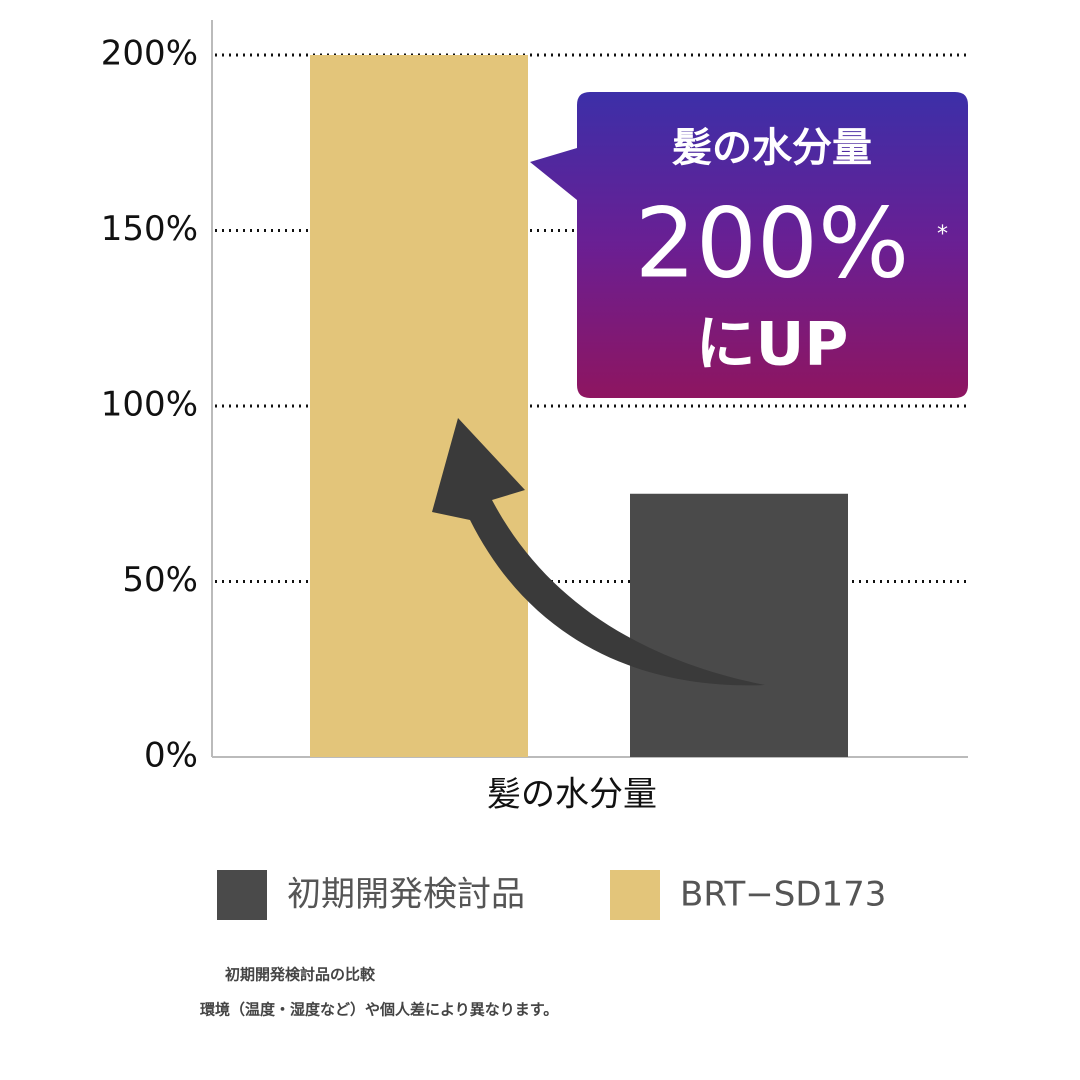 The height and width of the screenshot is (1080, 1080). What do you see at coordinates (149, 229) in the screenshot?
I see `y-tick-label: 150%` at bounding box center [149, 229].